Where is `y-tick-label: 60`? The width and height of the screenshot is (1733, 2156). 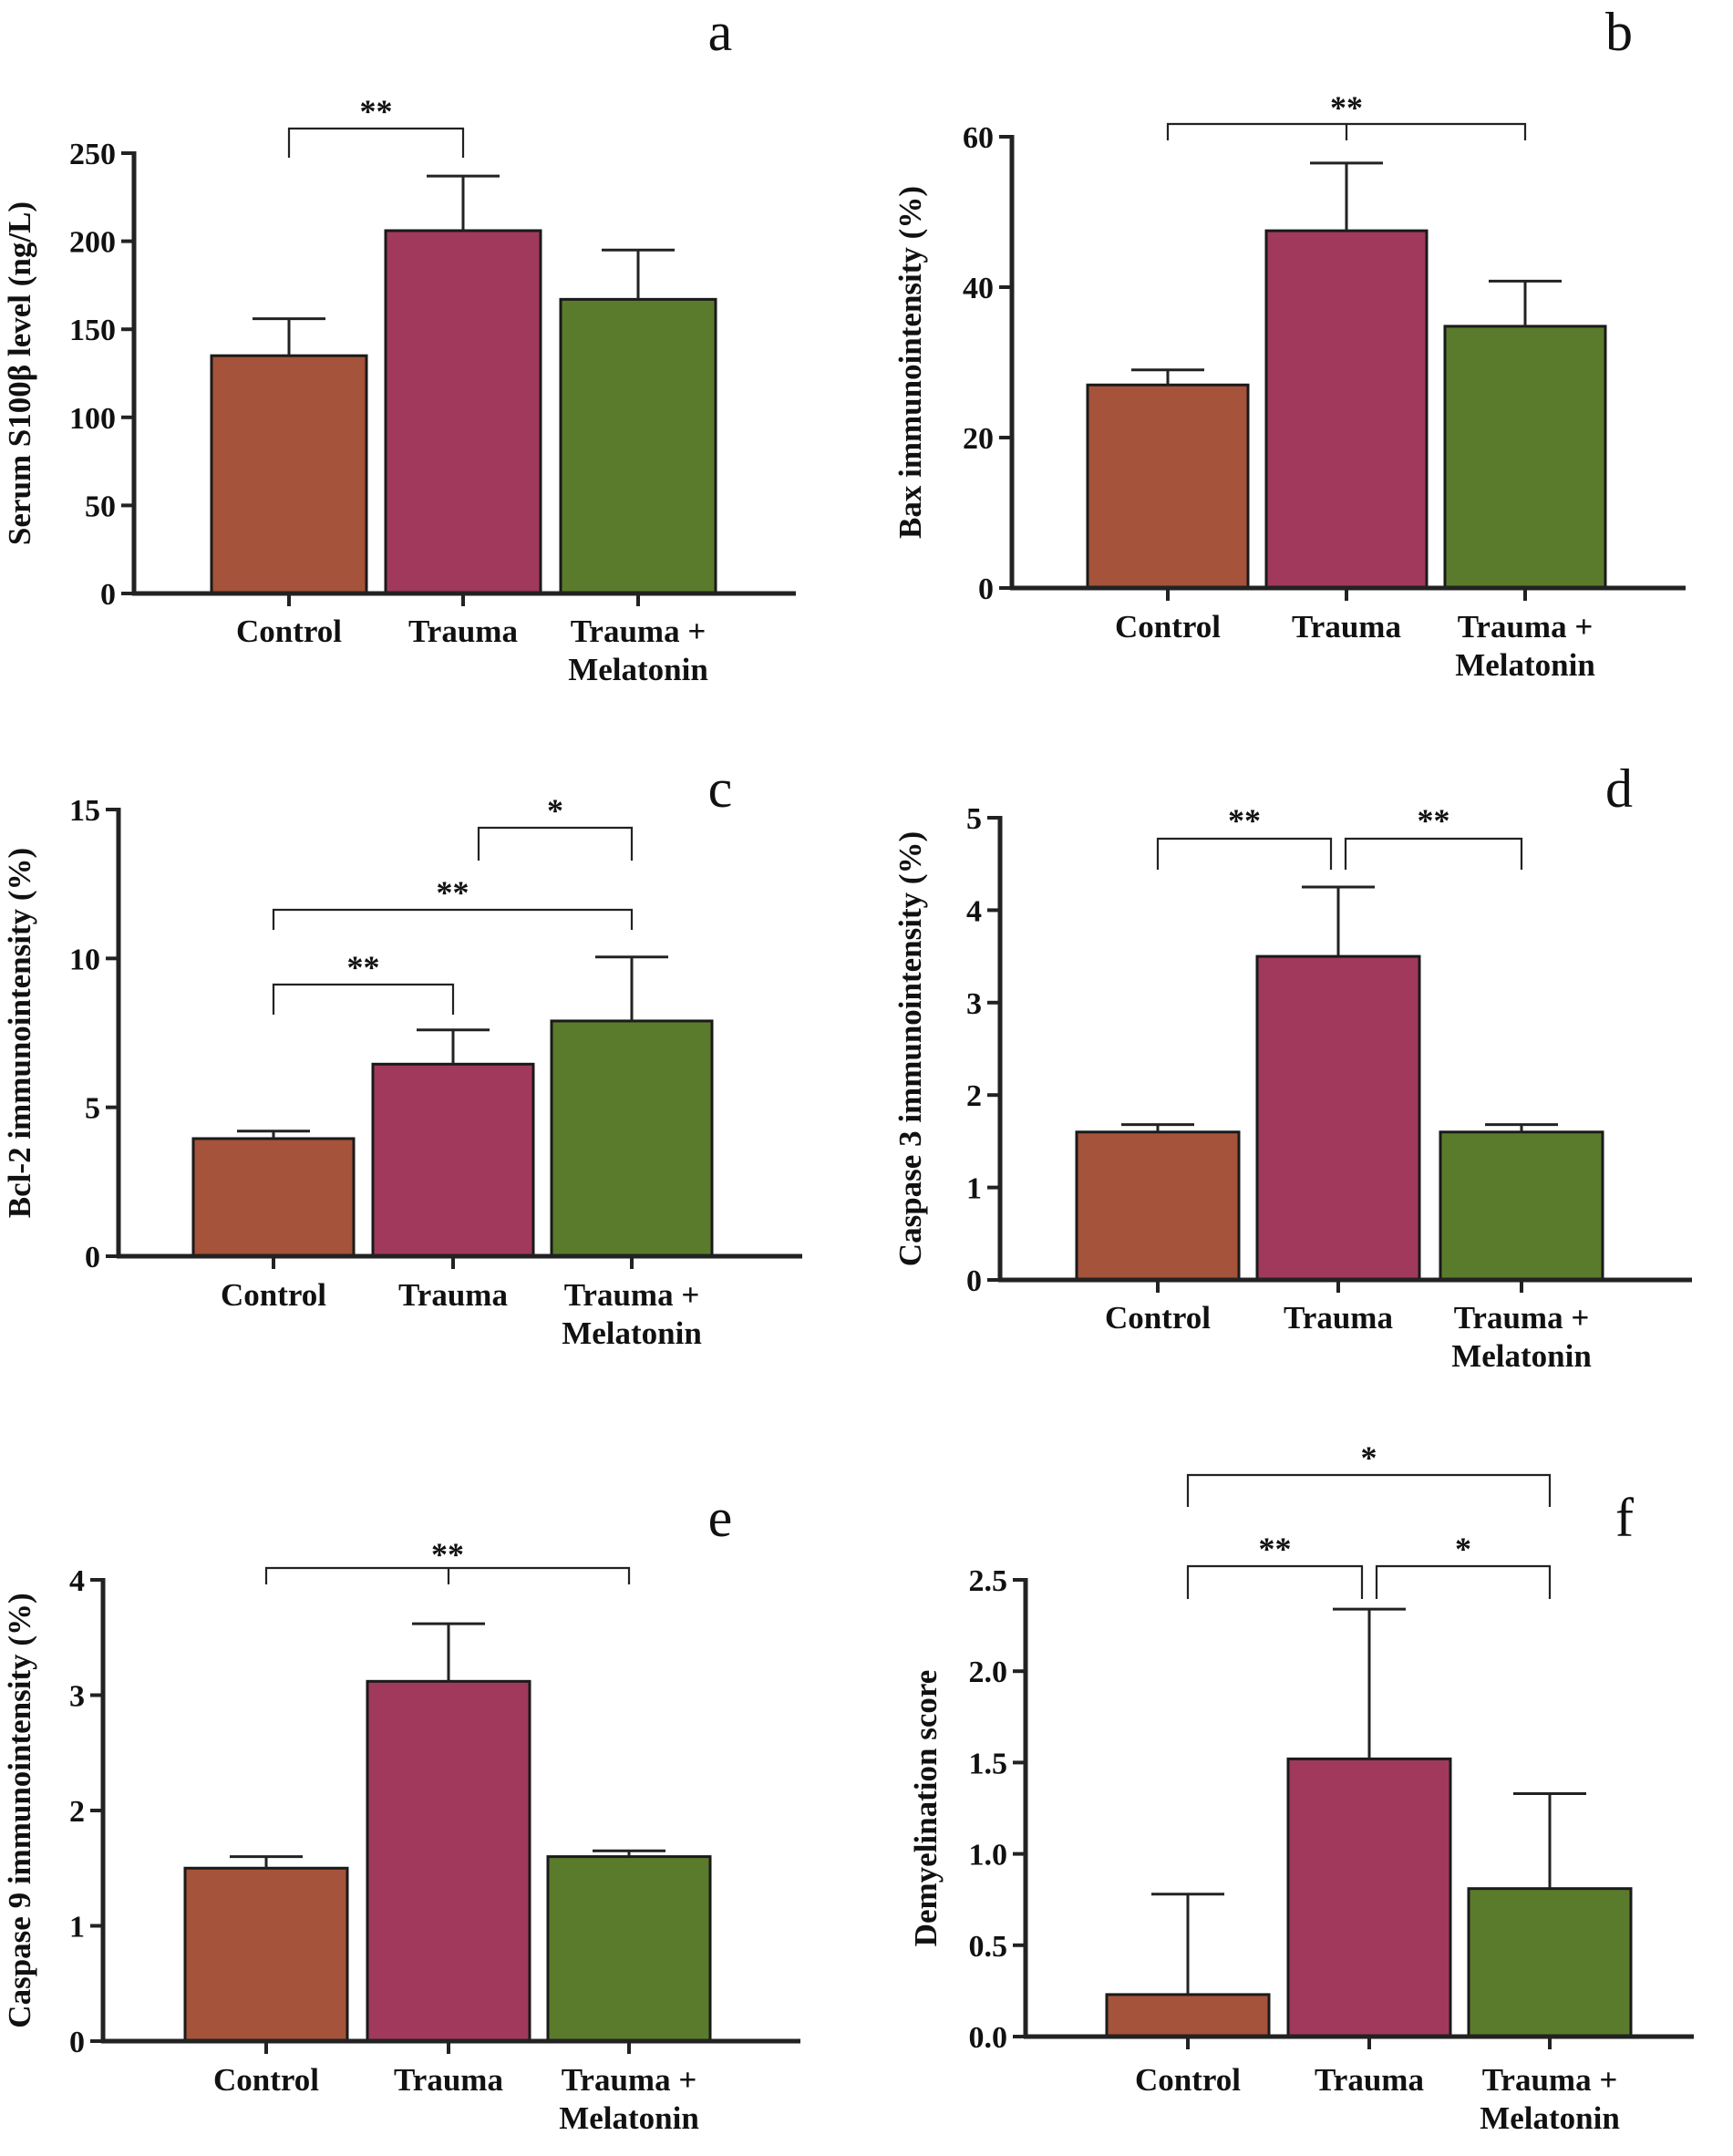
y-tick-label: 60 is located at coordinates (978, 138).